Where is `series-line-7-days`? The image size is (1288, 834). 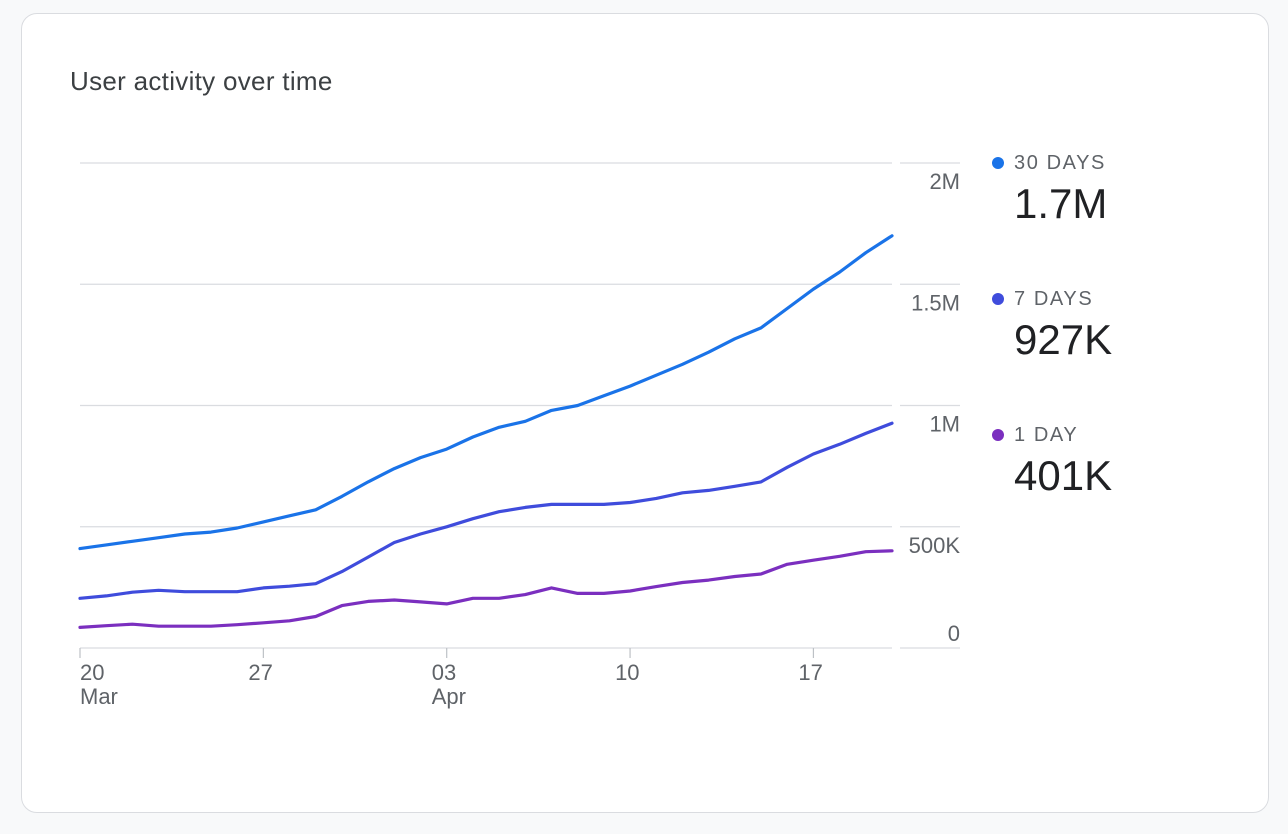
series-line-7-days is located at coordinates (486, 510).